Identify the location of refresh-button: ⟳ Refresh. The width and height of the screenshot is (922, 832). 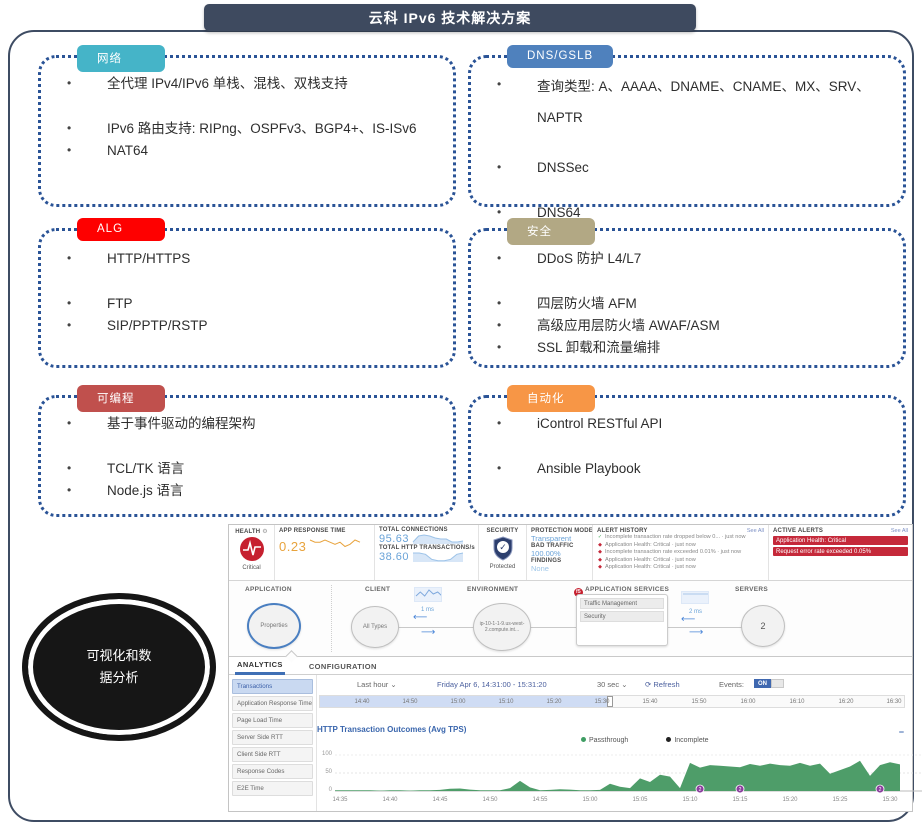
(662, 684).